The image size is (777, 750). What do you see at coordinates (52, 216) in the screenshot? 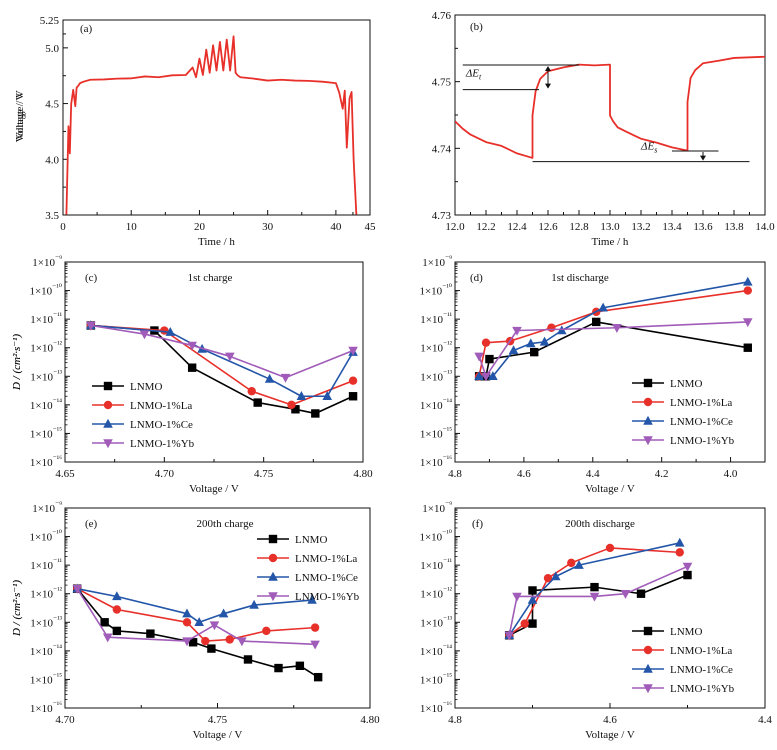
I see `y-tick-label: 3.5` at bounding box center [52, 216].